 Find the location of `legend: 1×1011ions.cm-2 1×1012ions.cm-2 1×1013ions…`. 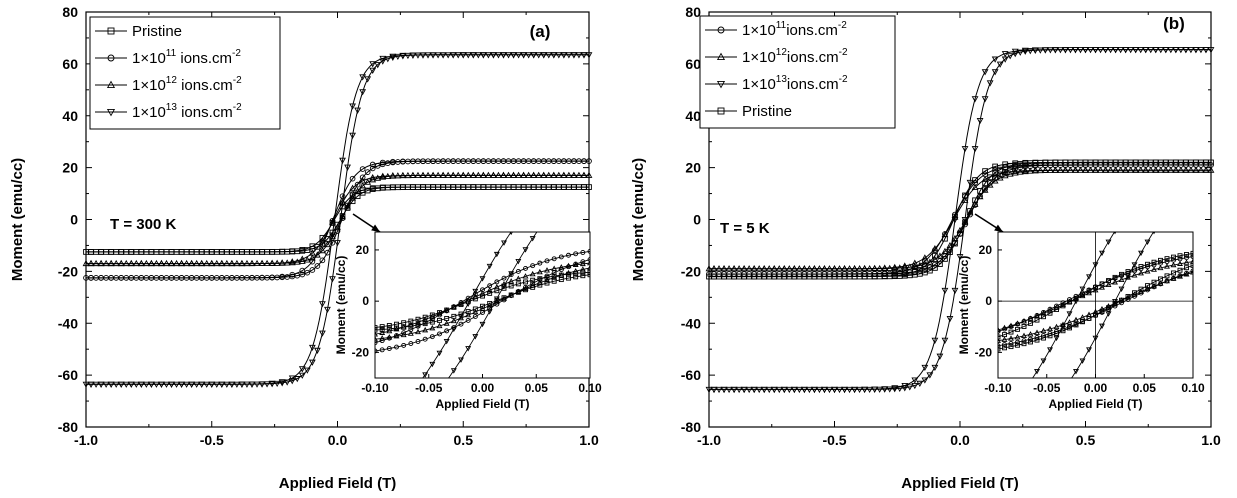

legend: 1×1011ions.cm-2 1×1012ions.cm-2 1×1013ions… is located at coordinates (797, 72).